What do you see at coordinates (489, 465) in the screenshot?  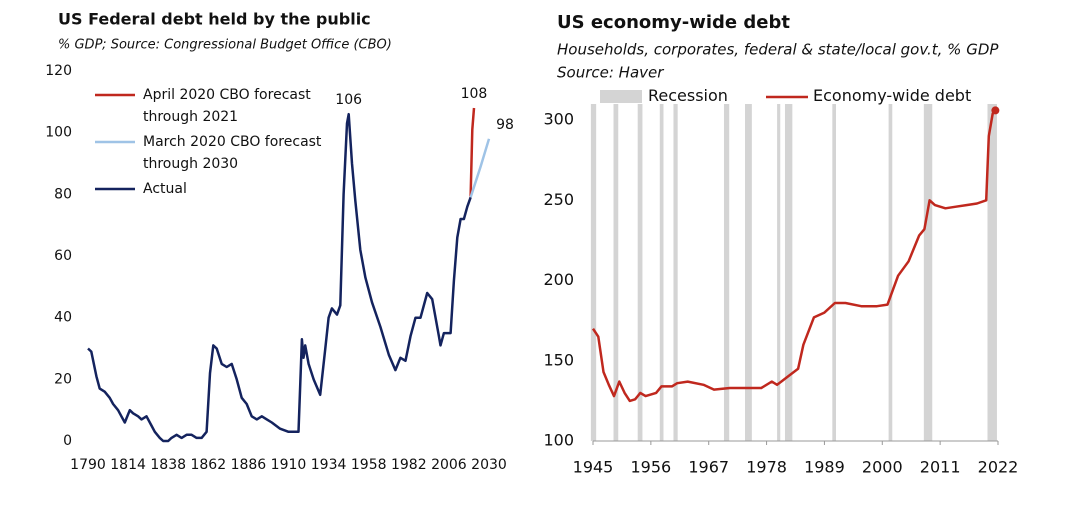 I see `x-tick-label: 2030` at bounding box center [489, 465].